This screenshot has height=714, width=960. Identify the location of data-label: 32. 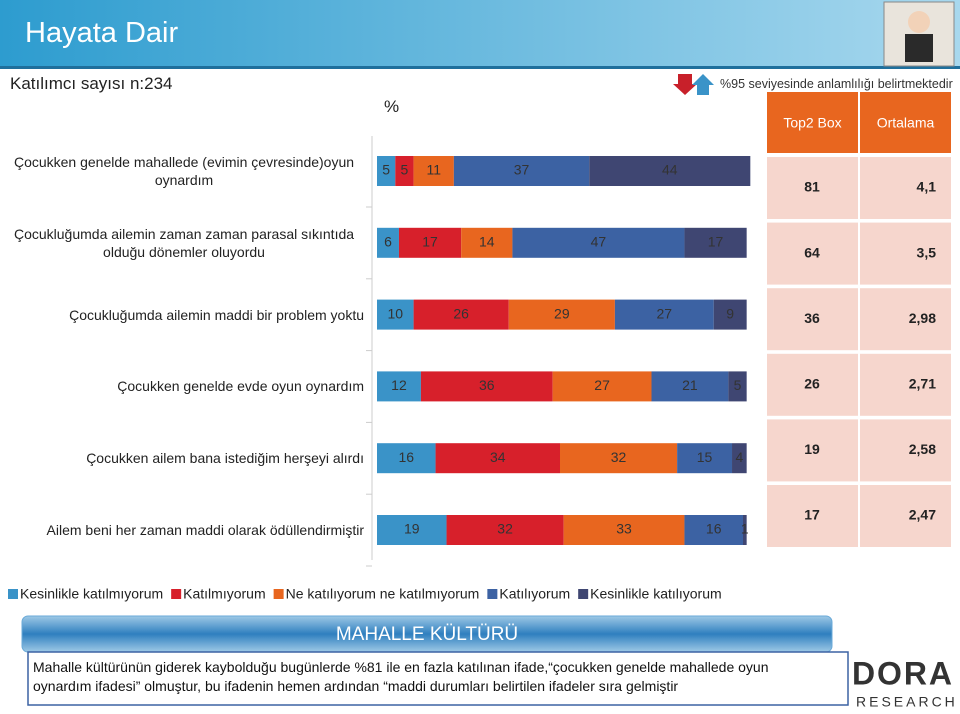
(619, 457).